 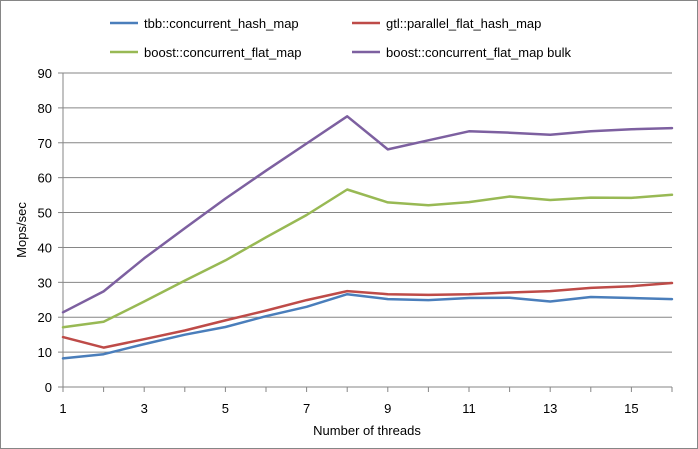 I want to click on y-tick-label: 0, so click(x=48, y=387).